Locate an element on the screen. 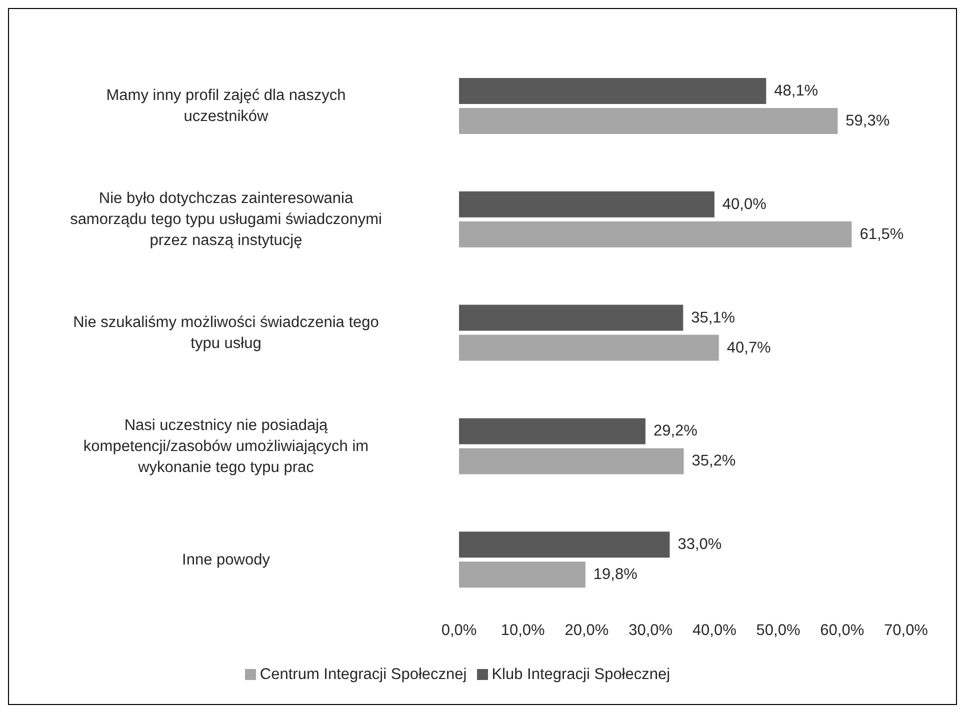  x-tick-label: 40,0% is located at coordinates (714, 631).